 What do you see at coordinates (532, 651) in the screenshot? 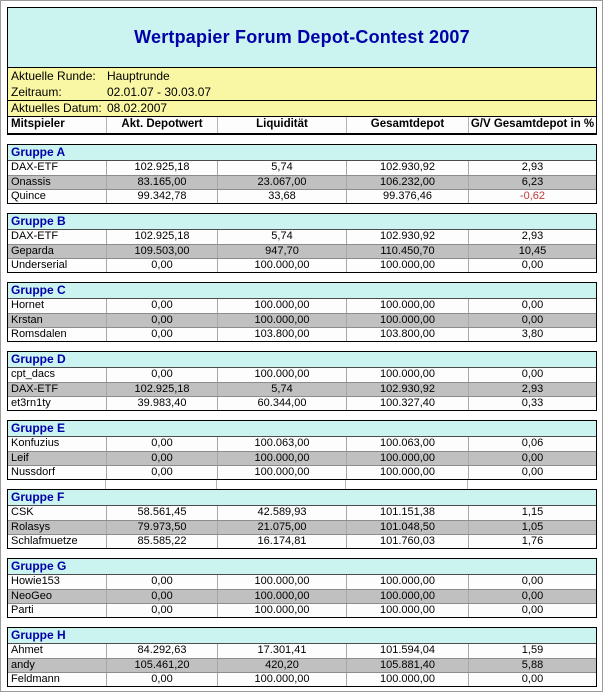
I see `gv-cell: 1,59` at bounding box center [532, 651].